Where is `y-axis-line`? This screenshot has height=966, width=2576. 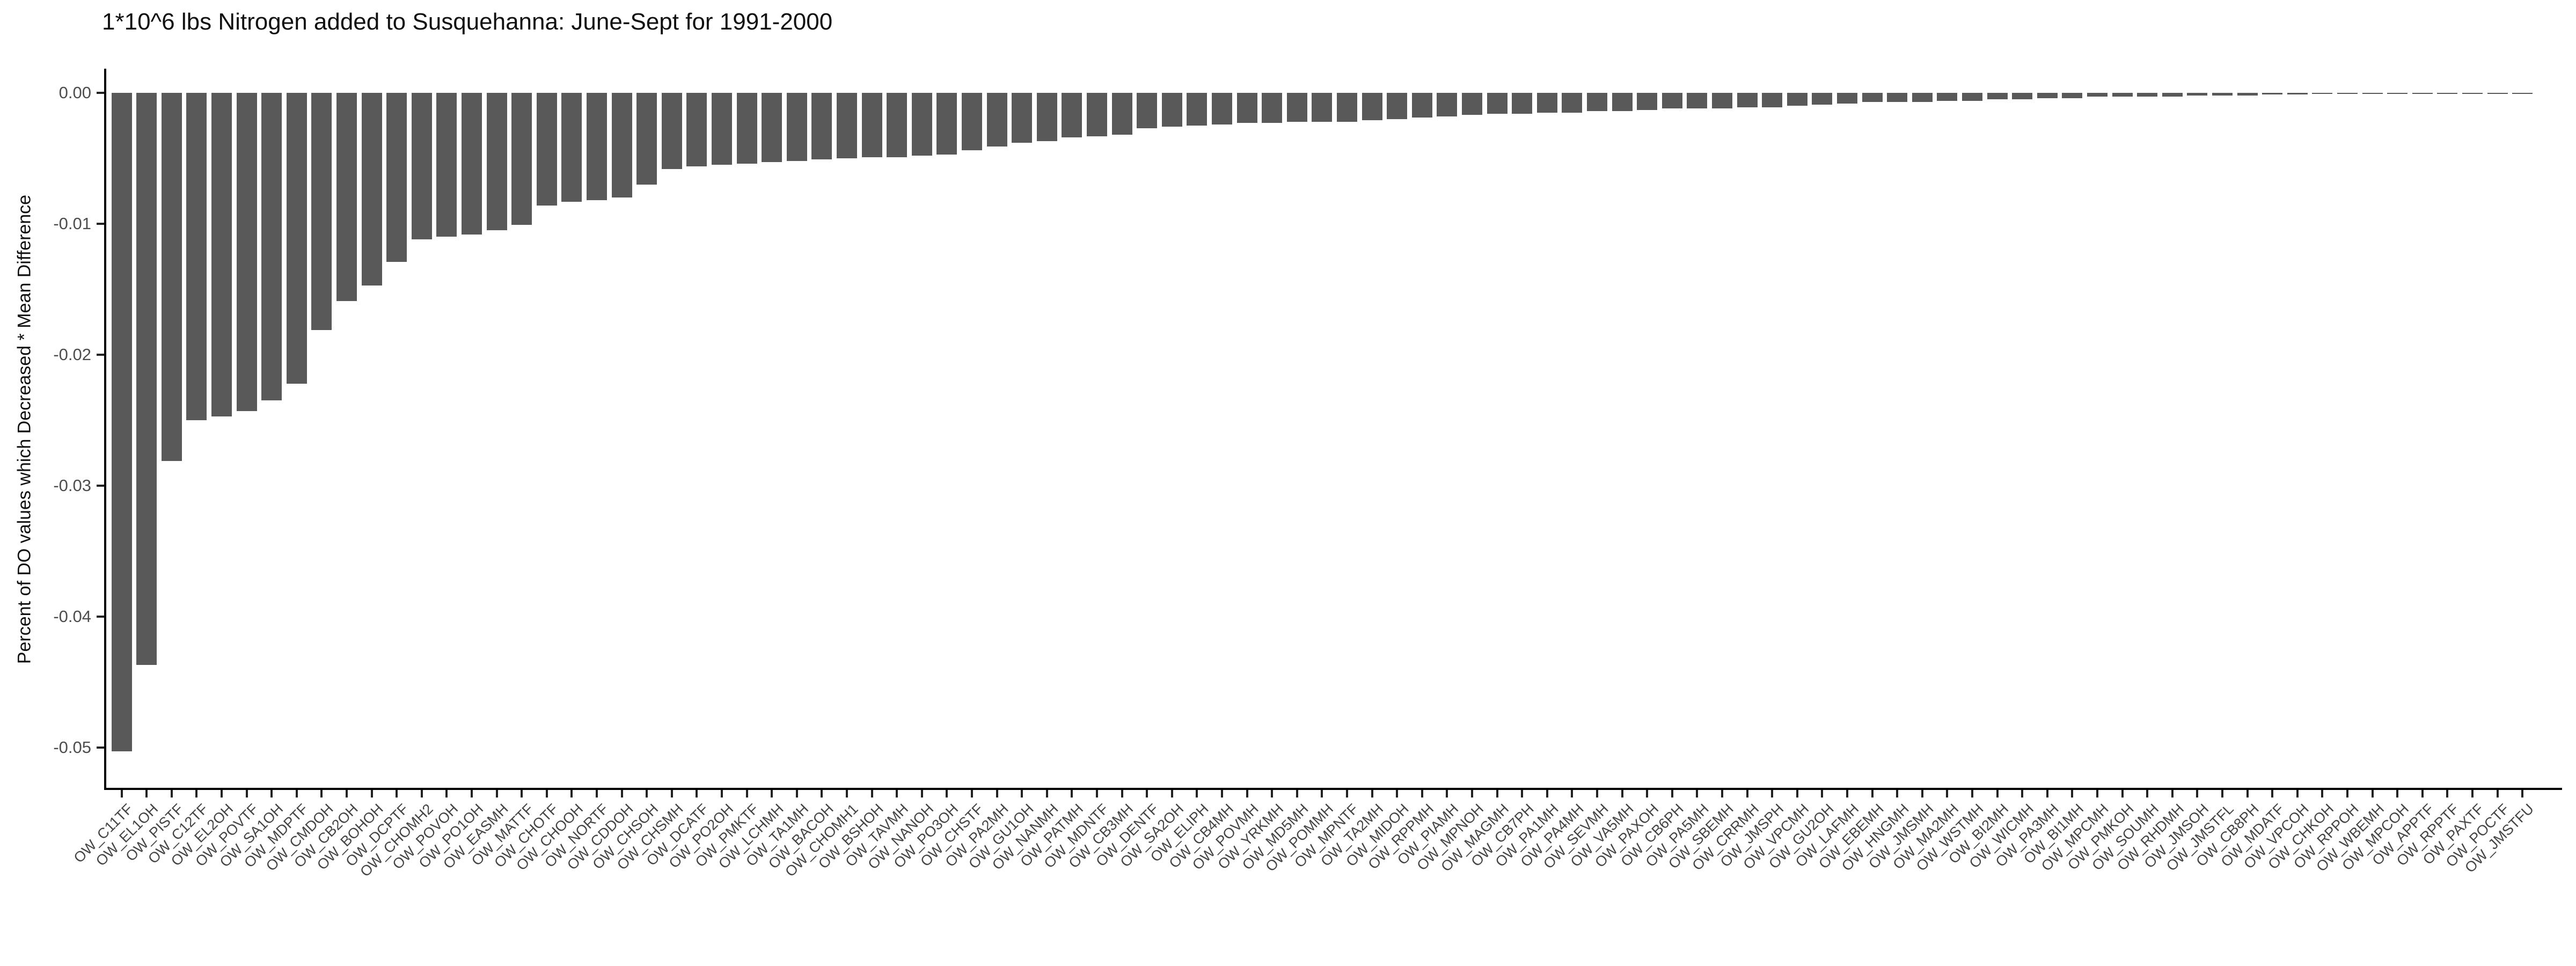
y-axis-line is located at coordinates (105, 429).